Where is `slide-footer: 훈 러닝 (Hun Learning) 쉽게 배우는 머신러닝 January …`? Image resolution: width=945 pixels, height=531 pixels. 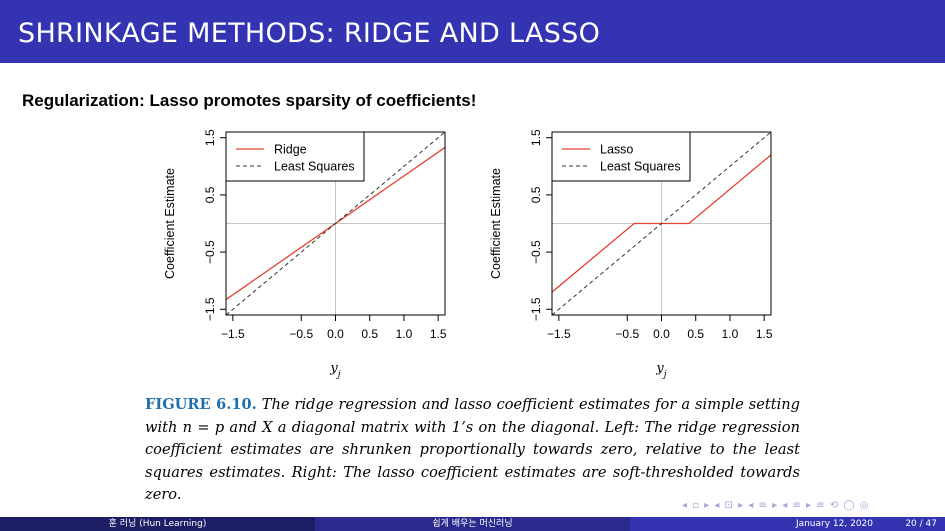
slide-footer: 훈 러닝 (Hun Learning) 쉽게 배우는 머신러닝 January … is located at coordinates (472, 524).